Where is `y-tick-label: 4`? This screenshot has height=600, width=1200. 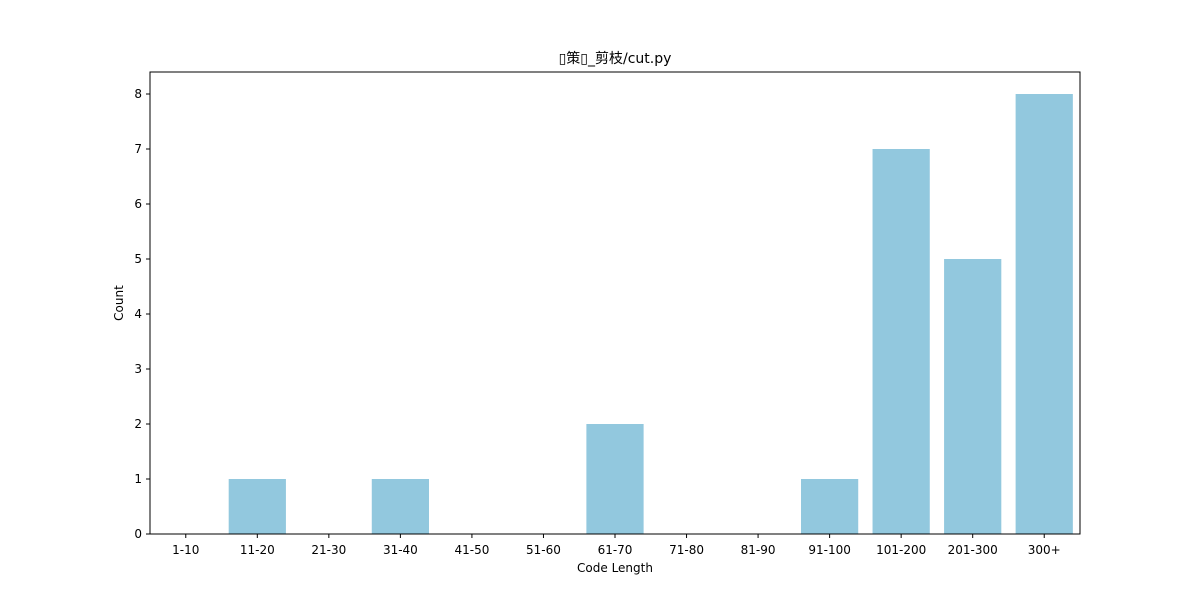
y-tick-label: 4 is located at coordinates (138, 314).